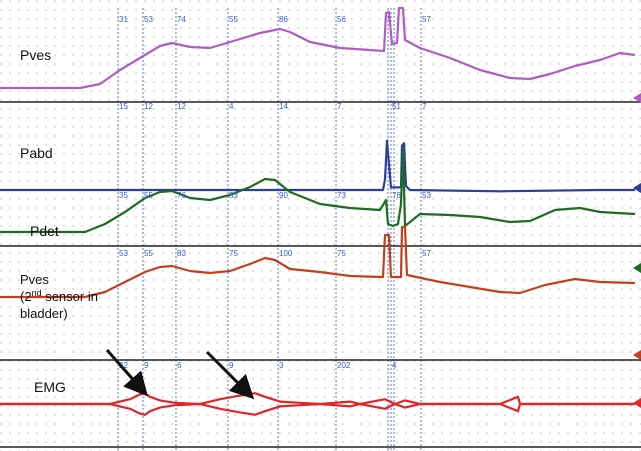  What do you see at coordinates (396, 106) in the screenshot?
I see `pabd-marker-value-6: 51` at bounding box center [396, 106].